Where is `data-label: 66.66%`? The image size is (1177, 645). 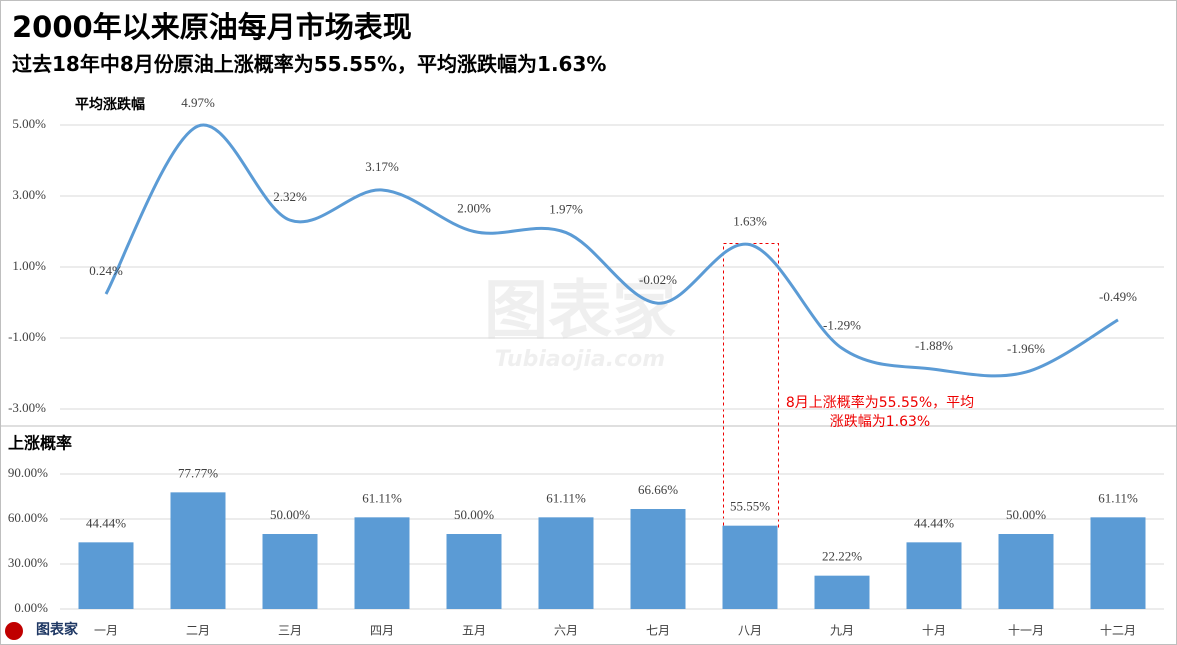 data-label: 66.66% is located at coordinates (658, 489).